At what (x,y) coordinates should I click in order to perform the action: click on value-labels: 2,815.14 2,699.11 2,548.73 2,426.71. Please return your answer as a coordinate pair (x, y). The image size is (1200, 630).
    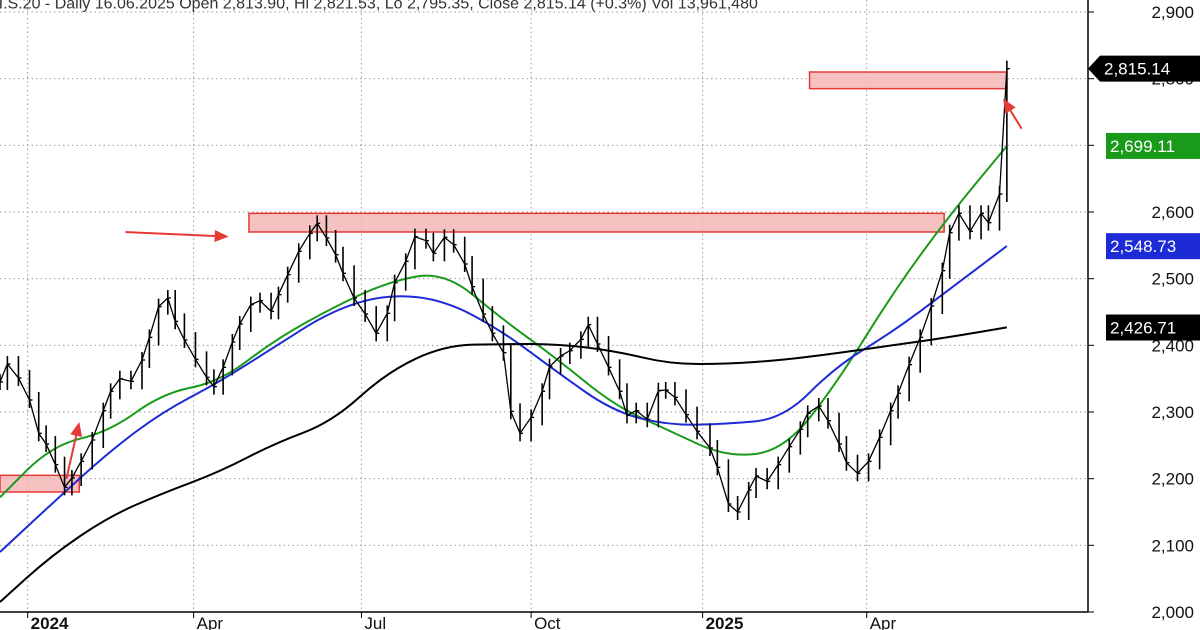
    Looking at the image, I should click on (1144, 198).